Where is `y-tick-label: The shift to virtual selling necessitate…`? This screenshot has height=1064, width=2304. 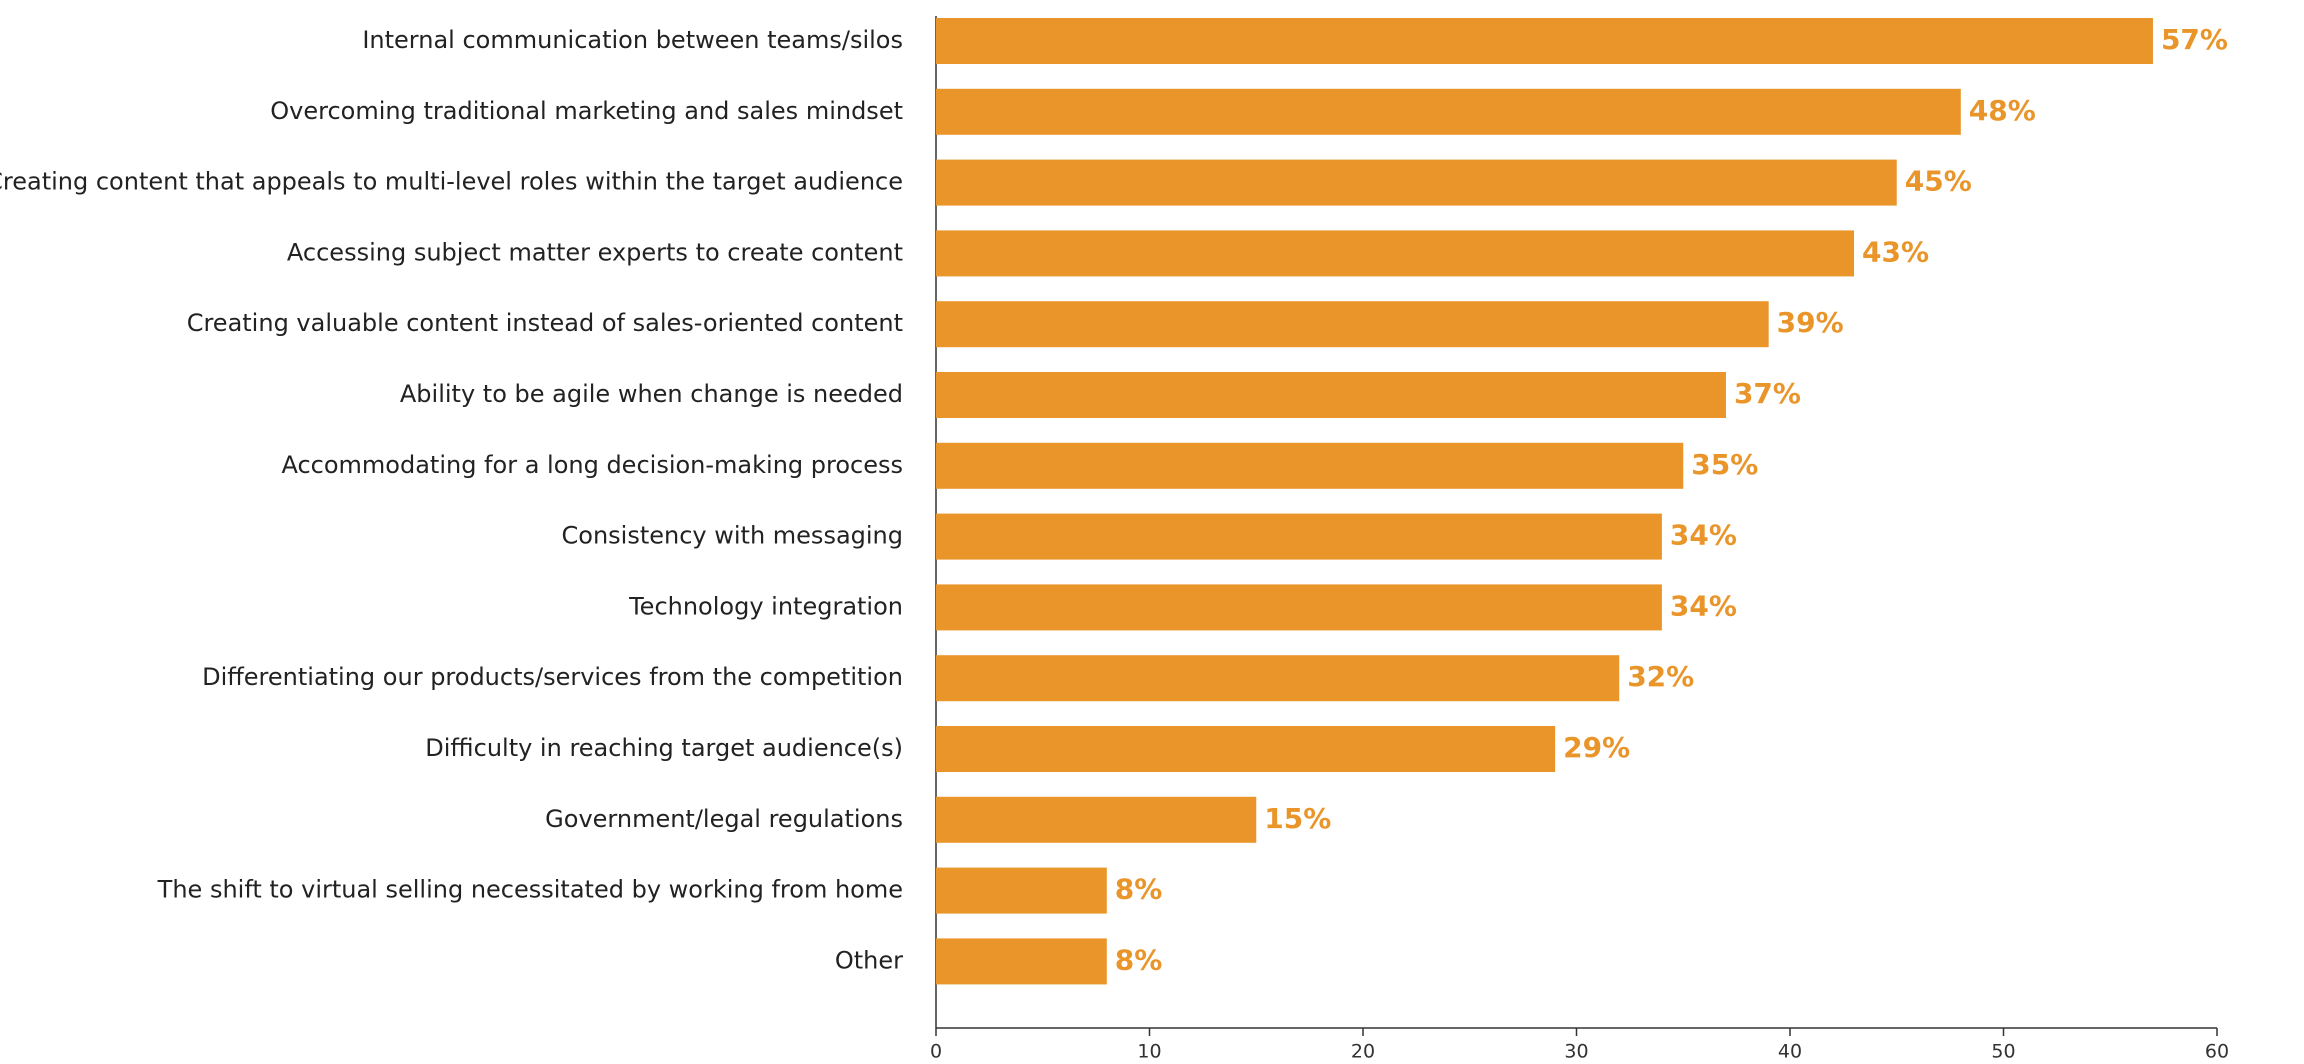 y-tick-label: The shift to virtual selling necessitate… is located at coordinates (530, 890).